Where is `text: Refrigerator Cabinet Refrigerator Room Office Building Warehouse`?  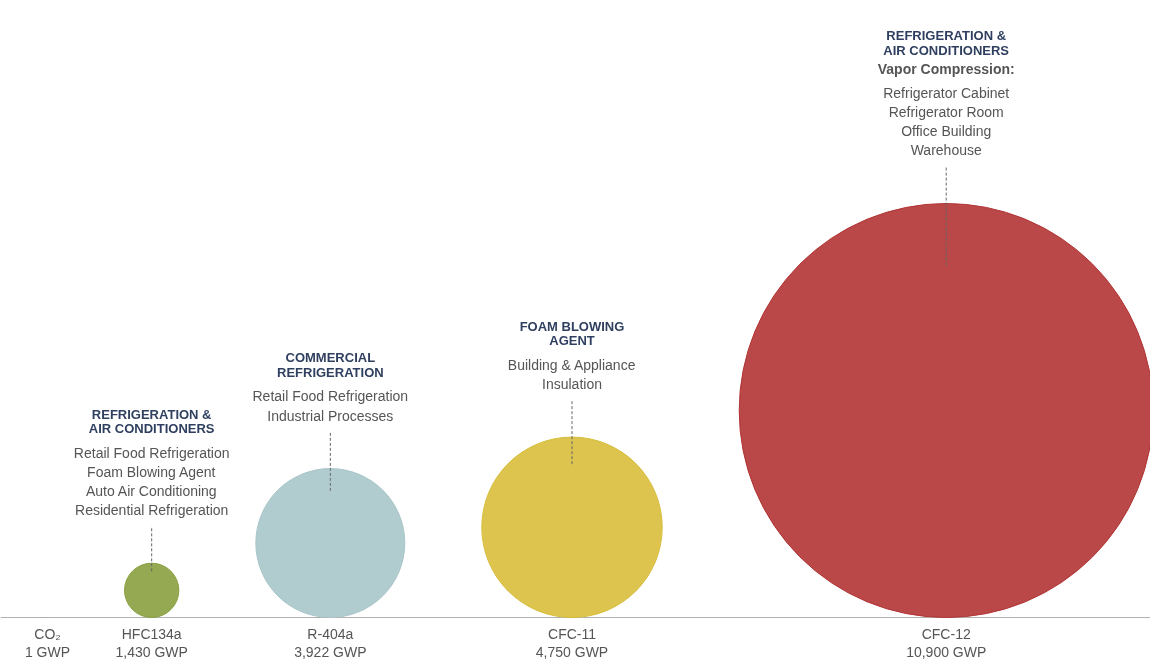
text: Refrigerator Cabinet Refrigerator Room Office Building Warehouse is located at coordinates (946, 121).